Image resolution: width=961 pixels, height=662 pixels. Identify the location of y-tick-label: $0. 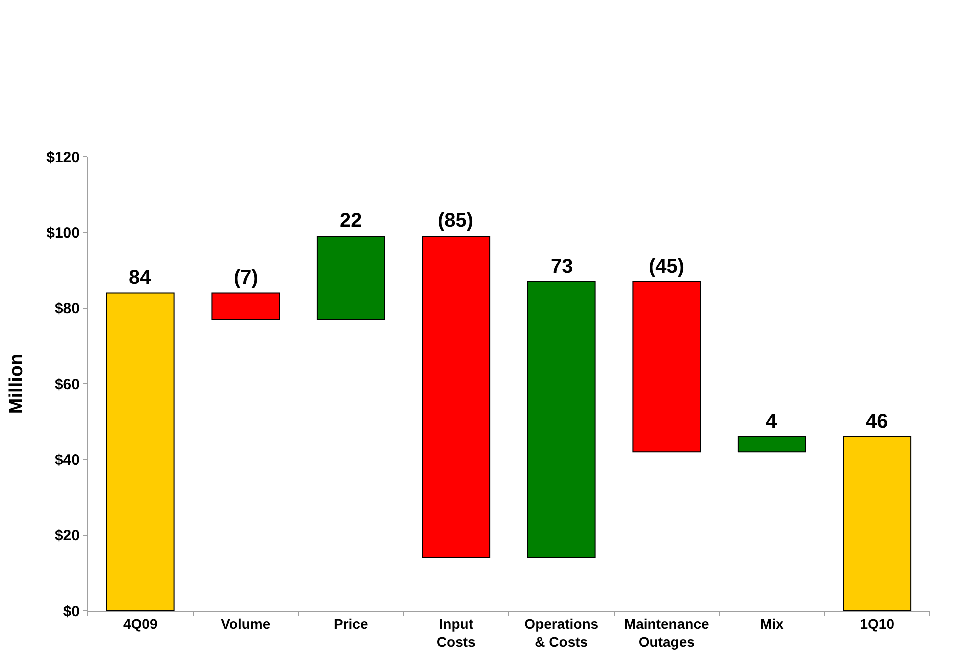
(71, 611).